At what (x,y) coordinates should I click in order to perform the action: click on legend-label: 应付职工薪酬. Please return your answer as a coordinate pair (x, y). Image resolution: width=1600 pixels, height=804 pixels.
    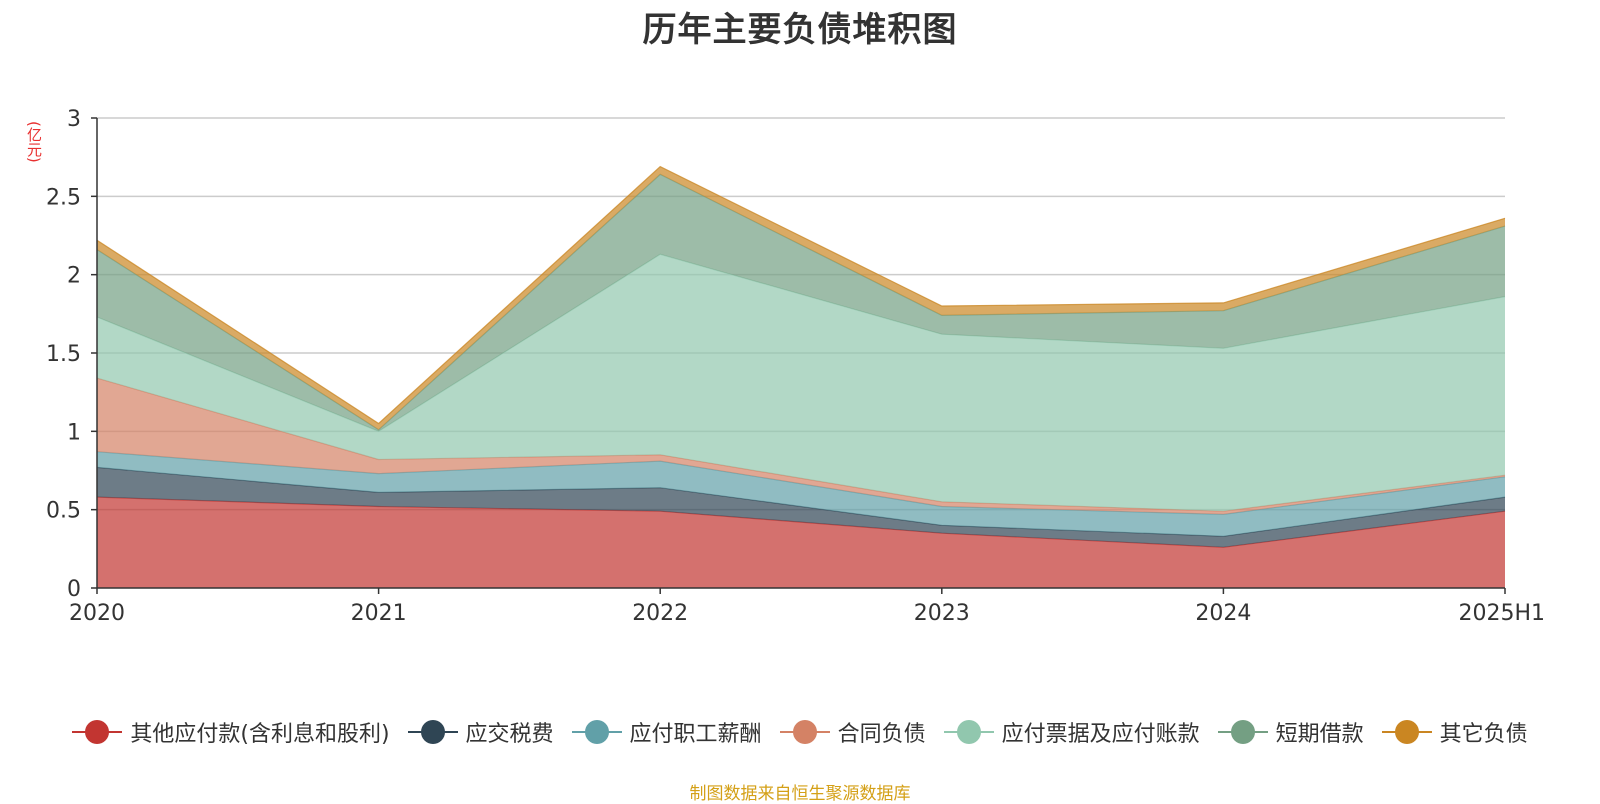
    Looking at the image, I should click on (695, 734).